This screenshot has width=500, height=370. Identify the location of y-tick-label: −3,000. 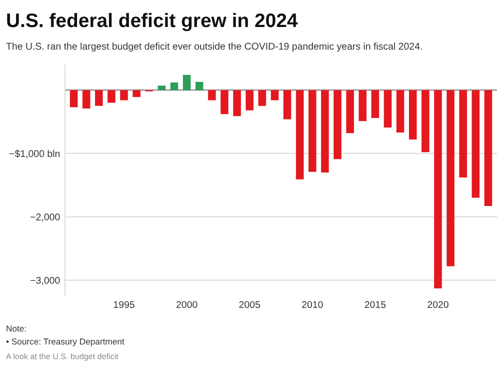
(45, 280).